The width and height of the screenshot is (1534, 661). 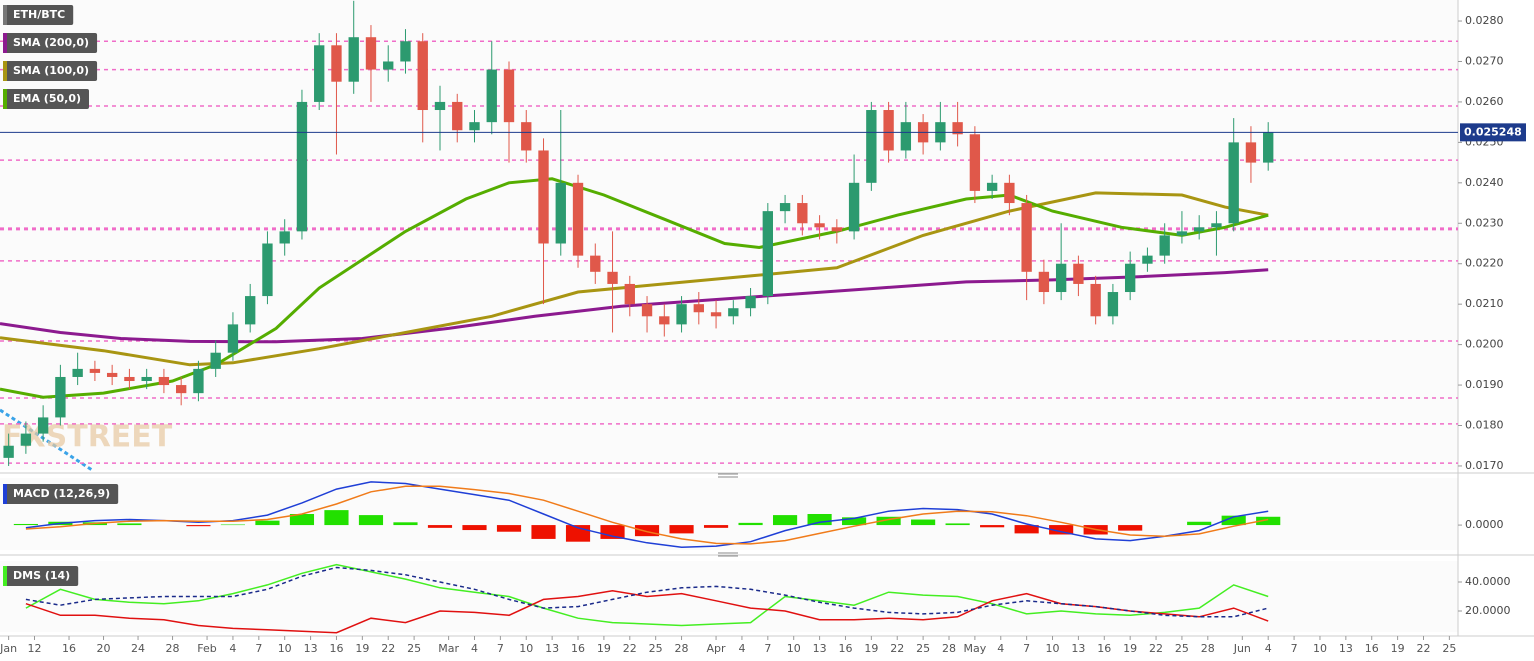 I want to click on resize-grip, so click(x=728, y=515).